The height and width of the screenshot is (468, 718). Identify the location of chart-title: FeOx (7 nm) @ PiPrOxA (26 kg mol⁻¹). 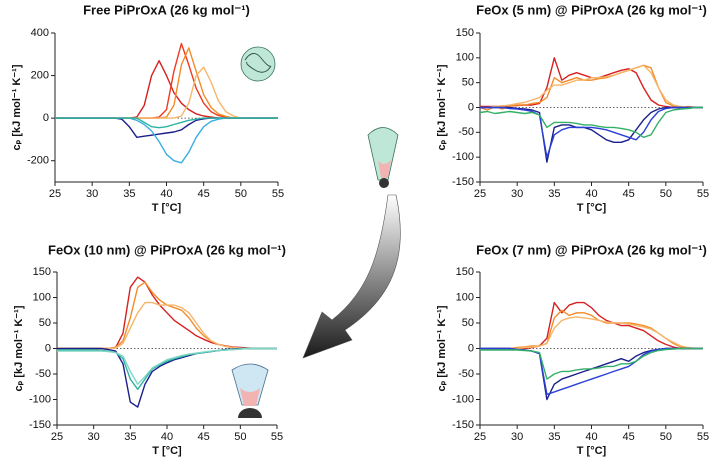
(591, 249).